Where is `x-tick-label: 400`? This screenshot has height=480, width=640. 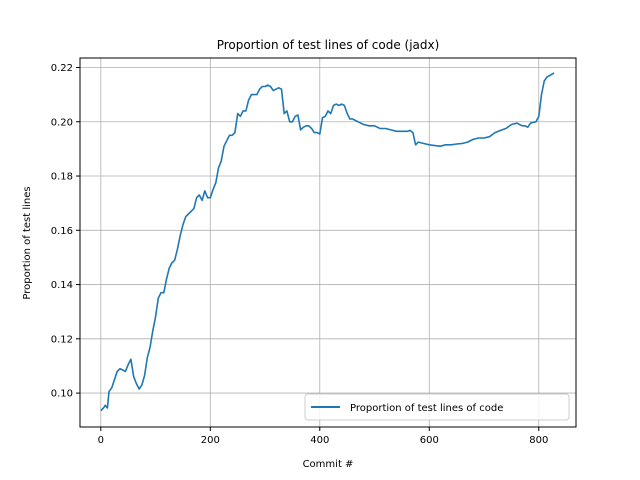 x-tick-label: 400 is located at coordinates (319, 440).